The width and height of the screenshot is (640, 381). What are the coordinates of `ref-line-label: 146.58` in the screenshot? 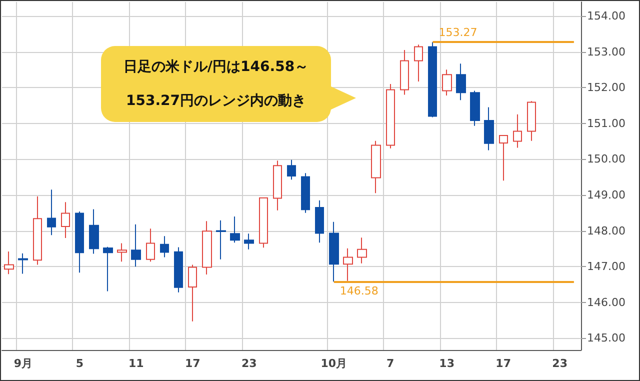 It's located at (359, 291).